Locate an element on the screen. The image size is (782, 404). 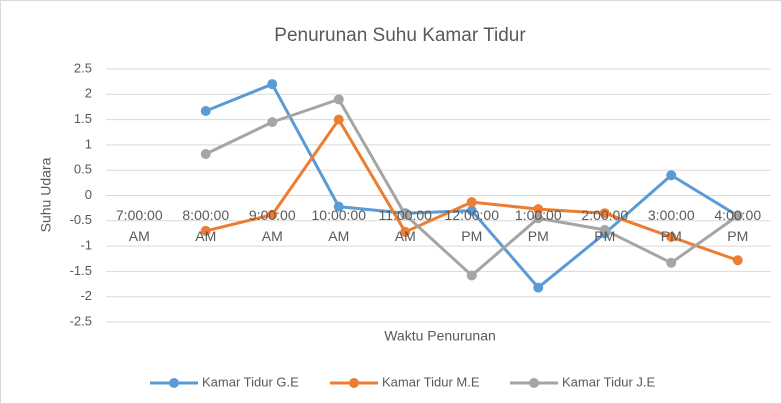
x-tick-label: 12:00:00 PM is located at coordinates (472, 225).